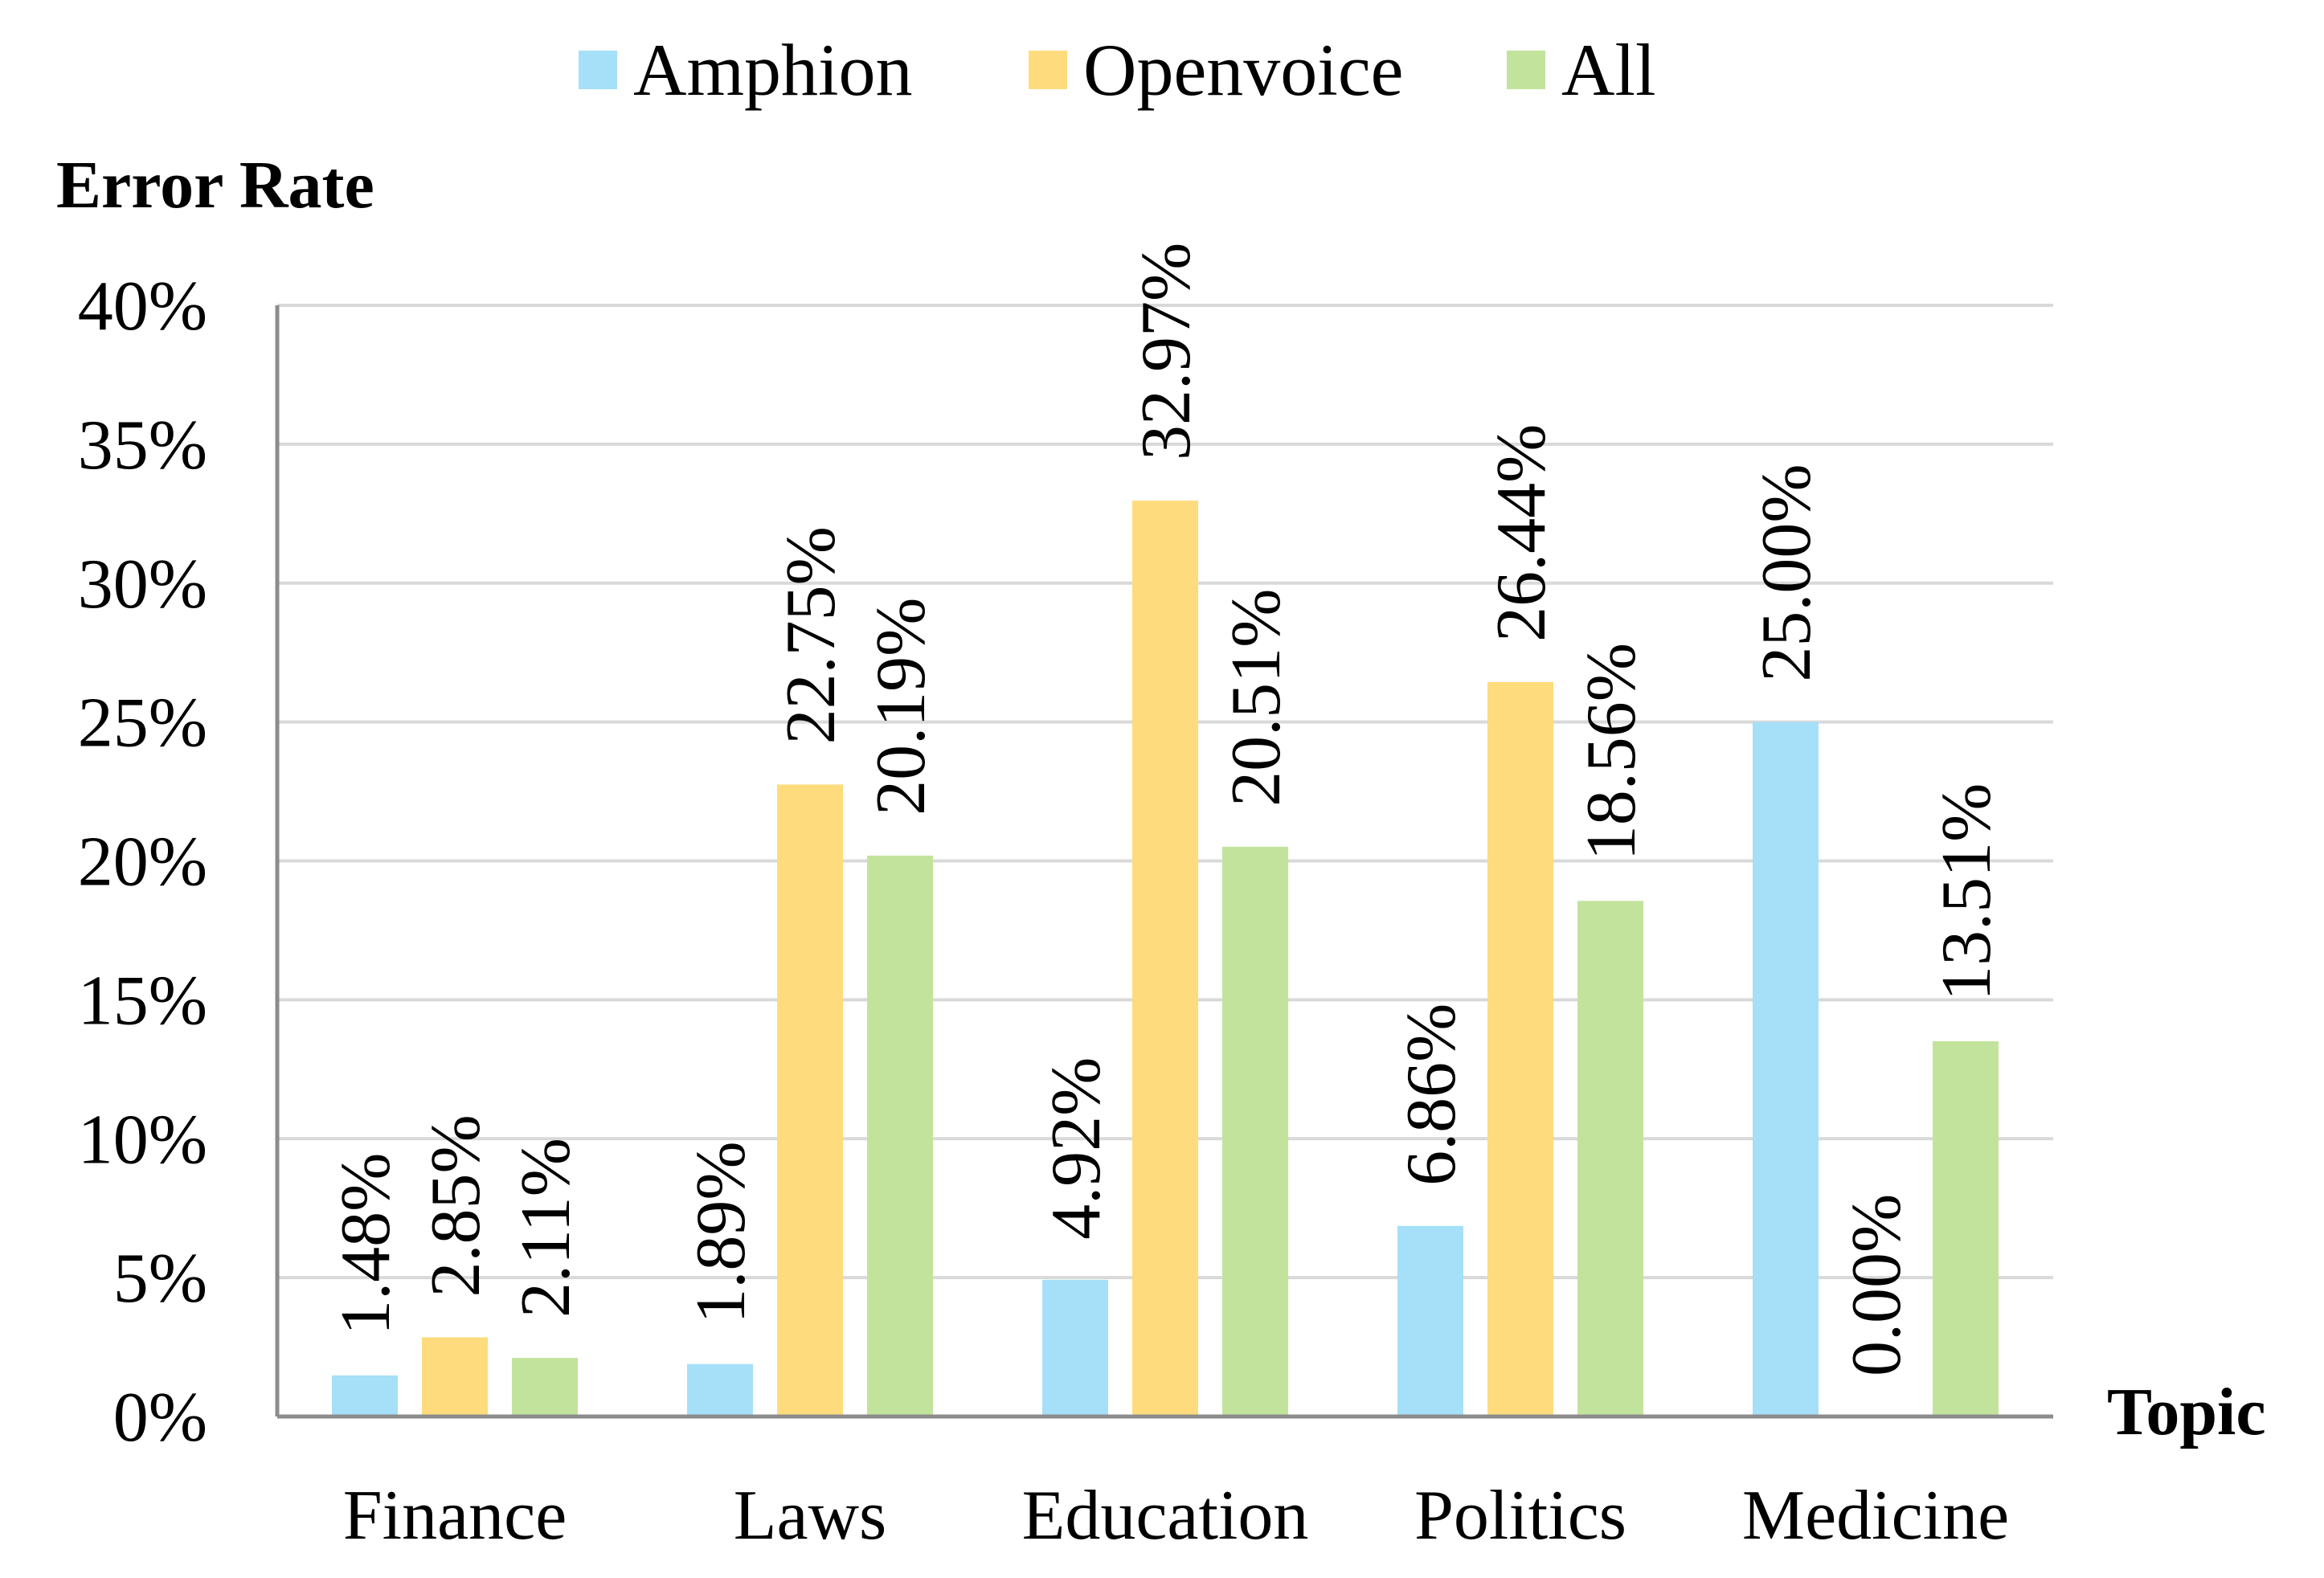  What do you see at coordinates (1256, 698) in the screenshot?
I see `data-label: 20.51%` at bounding box center [1256, 698].